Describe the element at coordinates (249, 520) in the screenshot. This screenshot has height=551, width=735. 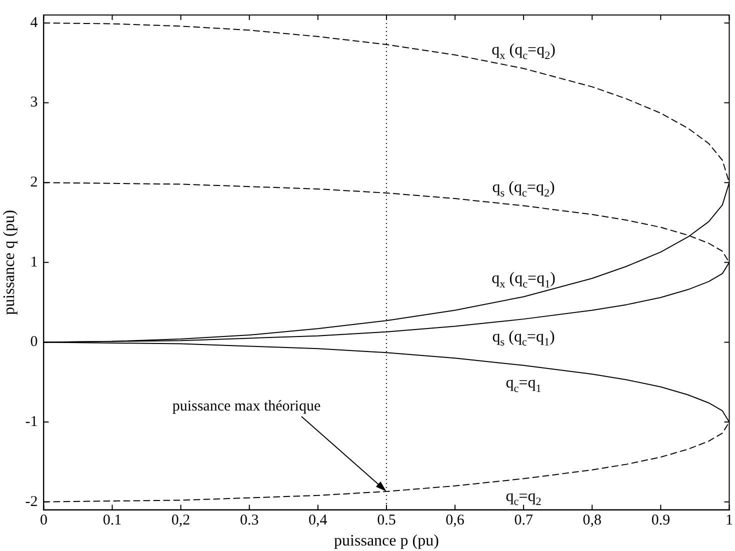
I see `x-tick-label: 0.3` at that location.